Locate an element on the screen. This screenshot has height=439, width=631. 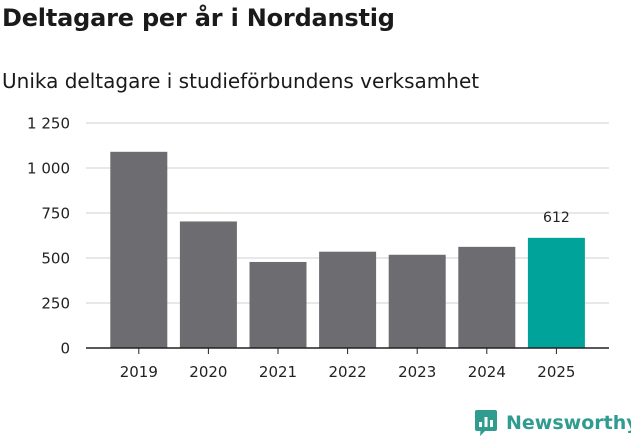
x-tick-label: 2019 is located at coordinates (139, 372).